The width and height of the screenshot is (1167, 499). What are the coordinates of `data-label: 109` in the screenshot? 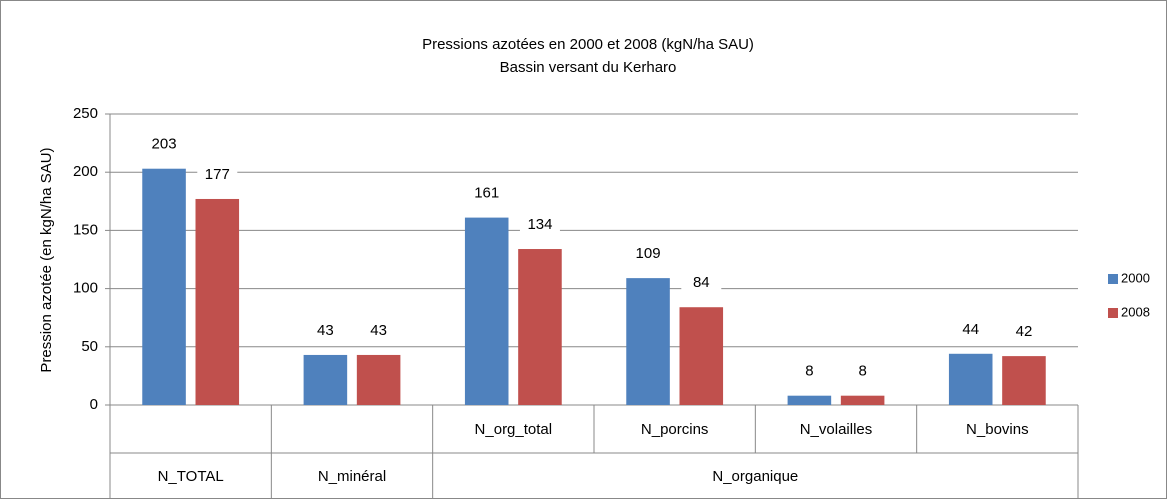 It's located at (648, 253).